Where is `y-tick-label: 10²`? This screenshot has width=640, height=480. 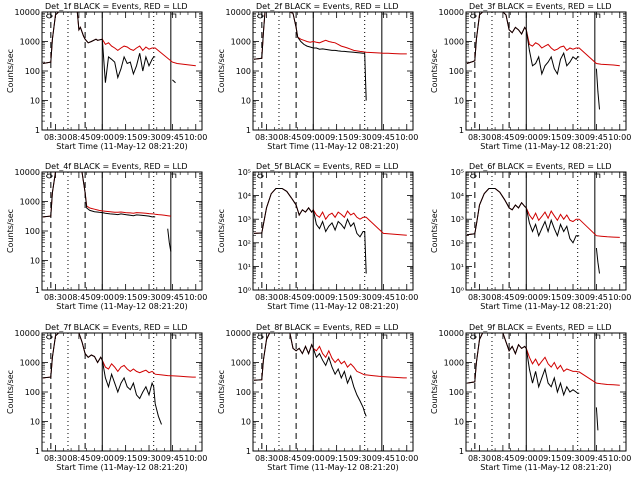 y-tick-label: 10² is located at coordinates (457, 243).